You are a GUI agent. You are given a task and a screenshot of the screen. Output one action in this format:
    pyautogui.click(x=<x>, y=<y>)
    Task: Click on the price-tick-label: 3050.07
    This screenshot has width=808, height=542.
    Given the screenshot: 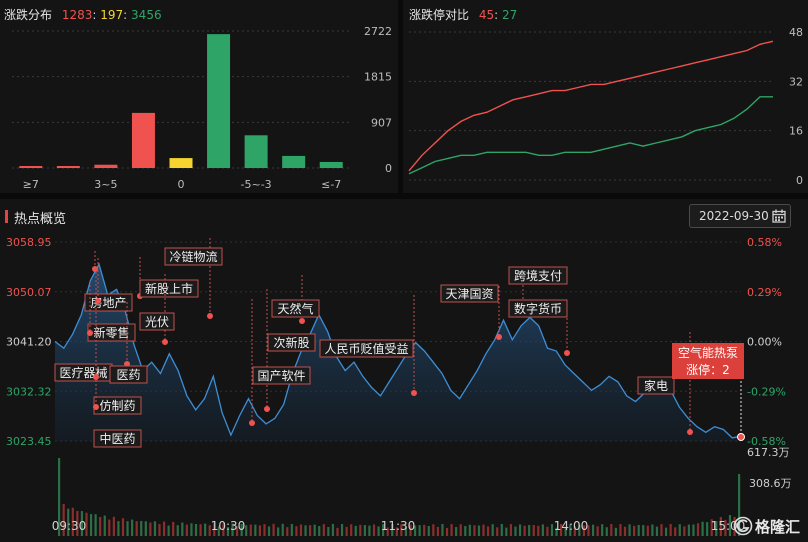 What is the action you would take?
    pyautogui.click(x=29, y=292)
    